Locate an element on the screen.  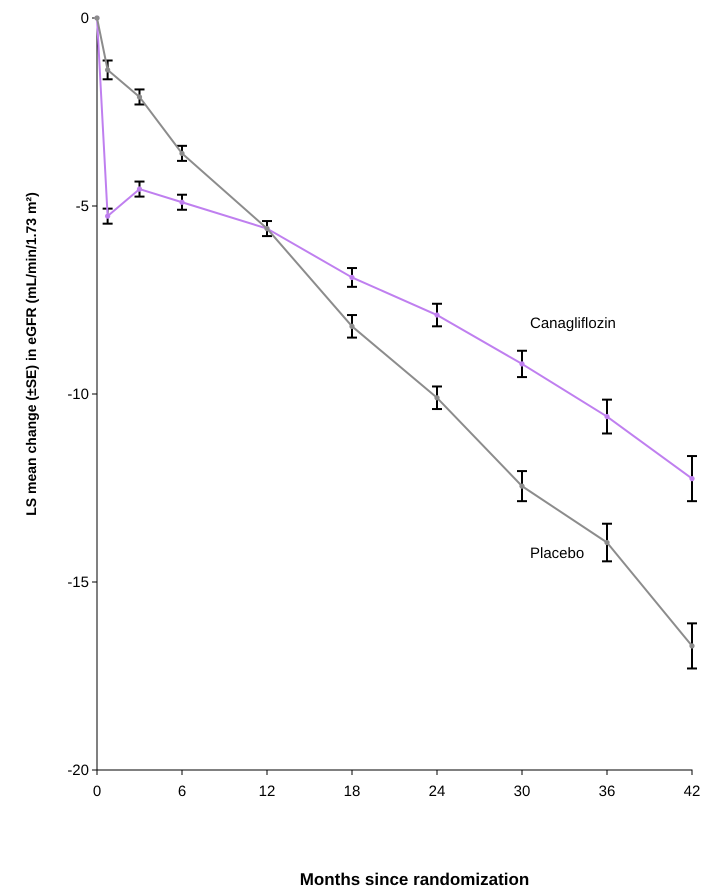
x-tick-label: 42 is located at coordinates (692, 791).